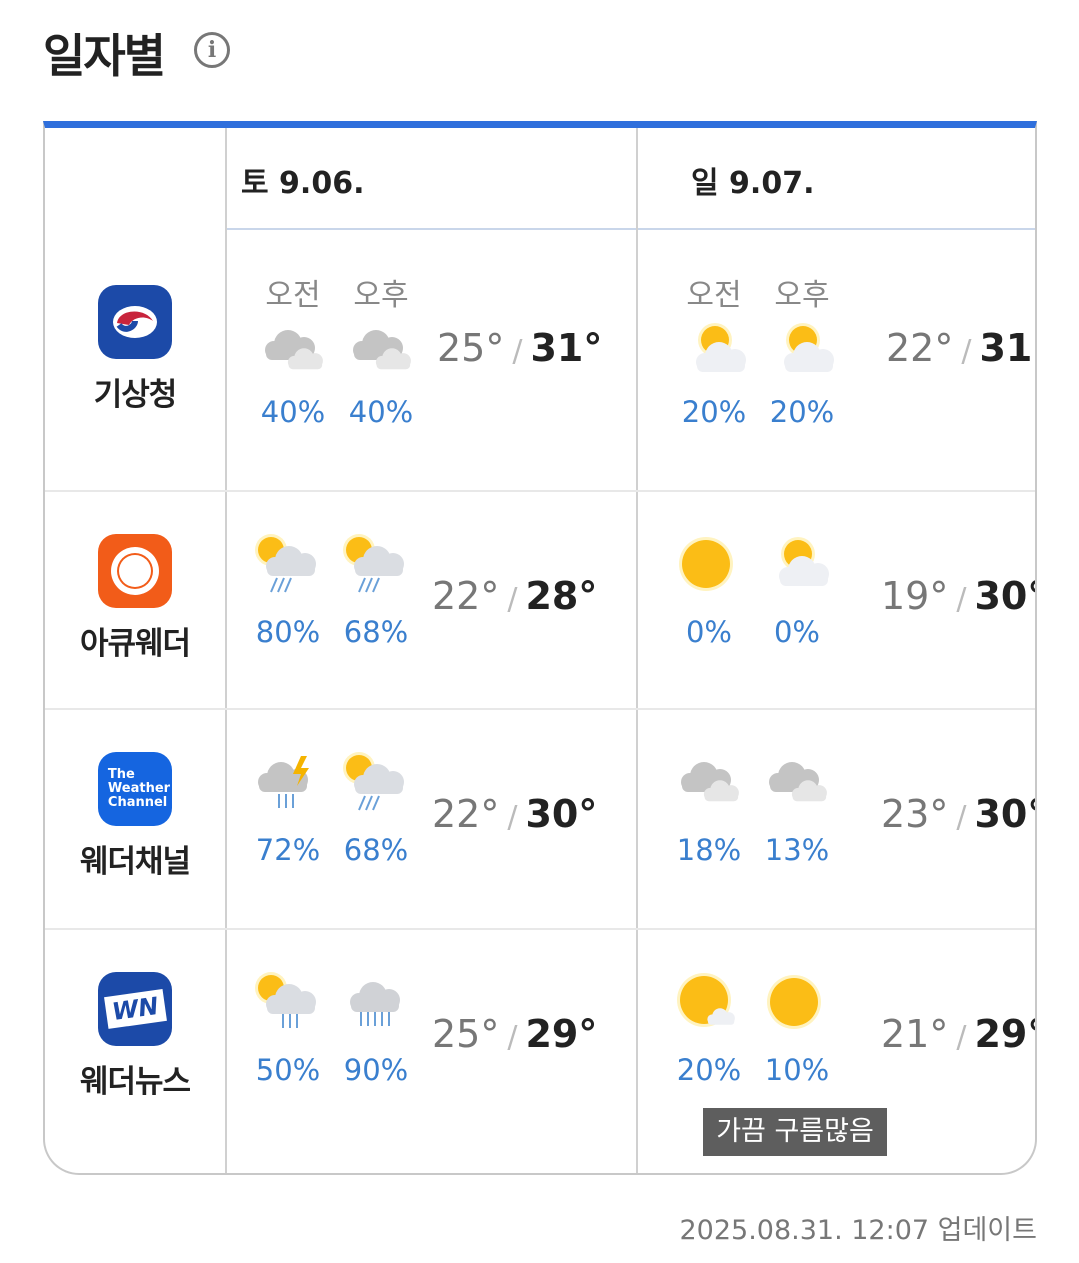 The image size is (1079, 1263). Describe the element at coordinates (561, 596) in the screenshot. I see `high-temp: 28°` at that location.